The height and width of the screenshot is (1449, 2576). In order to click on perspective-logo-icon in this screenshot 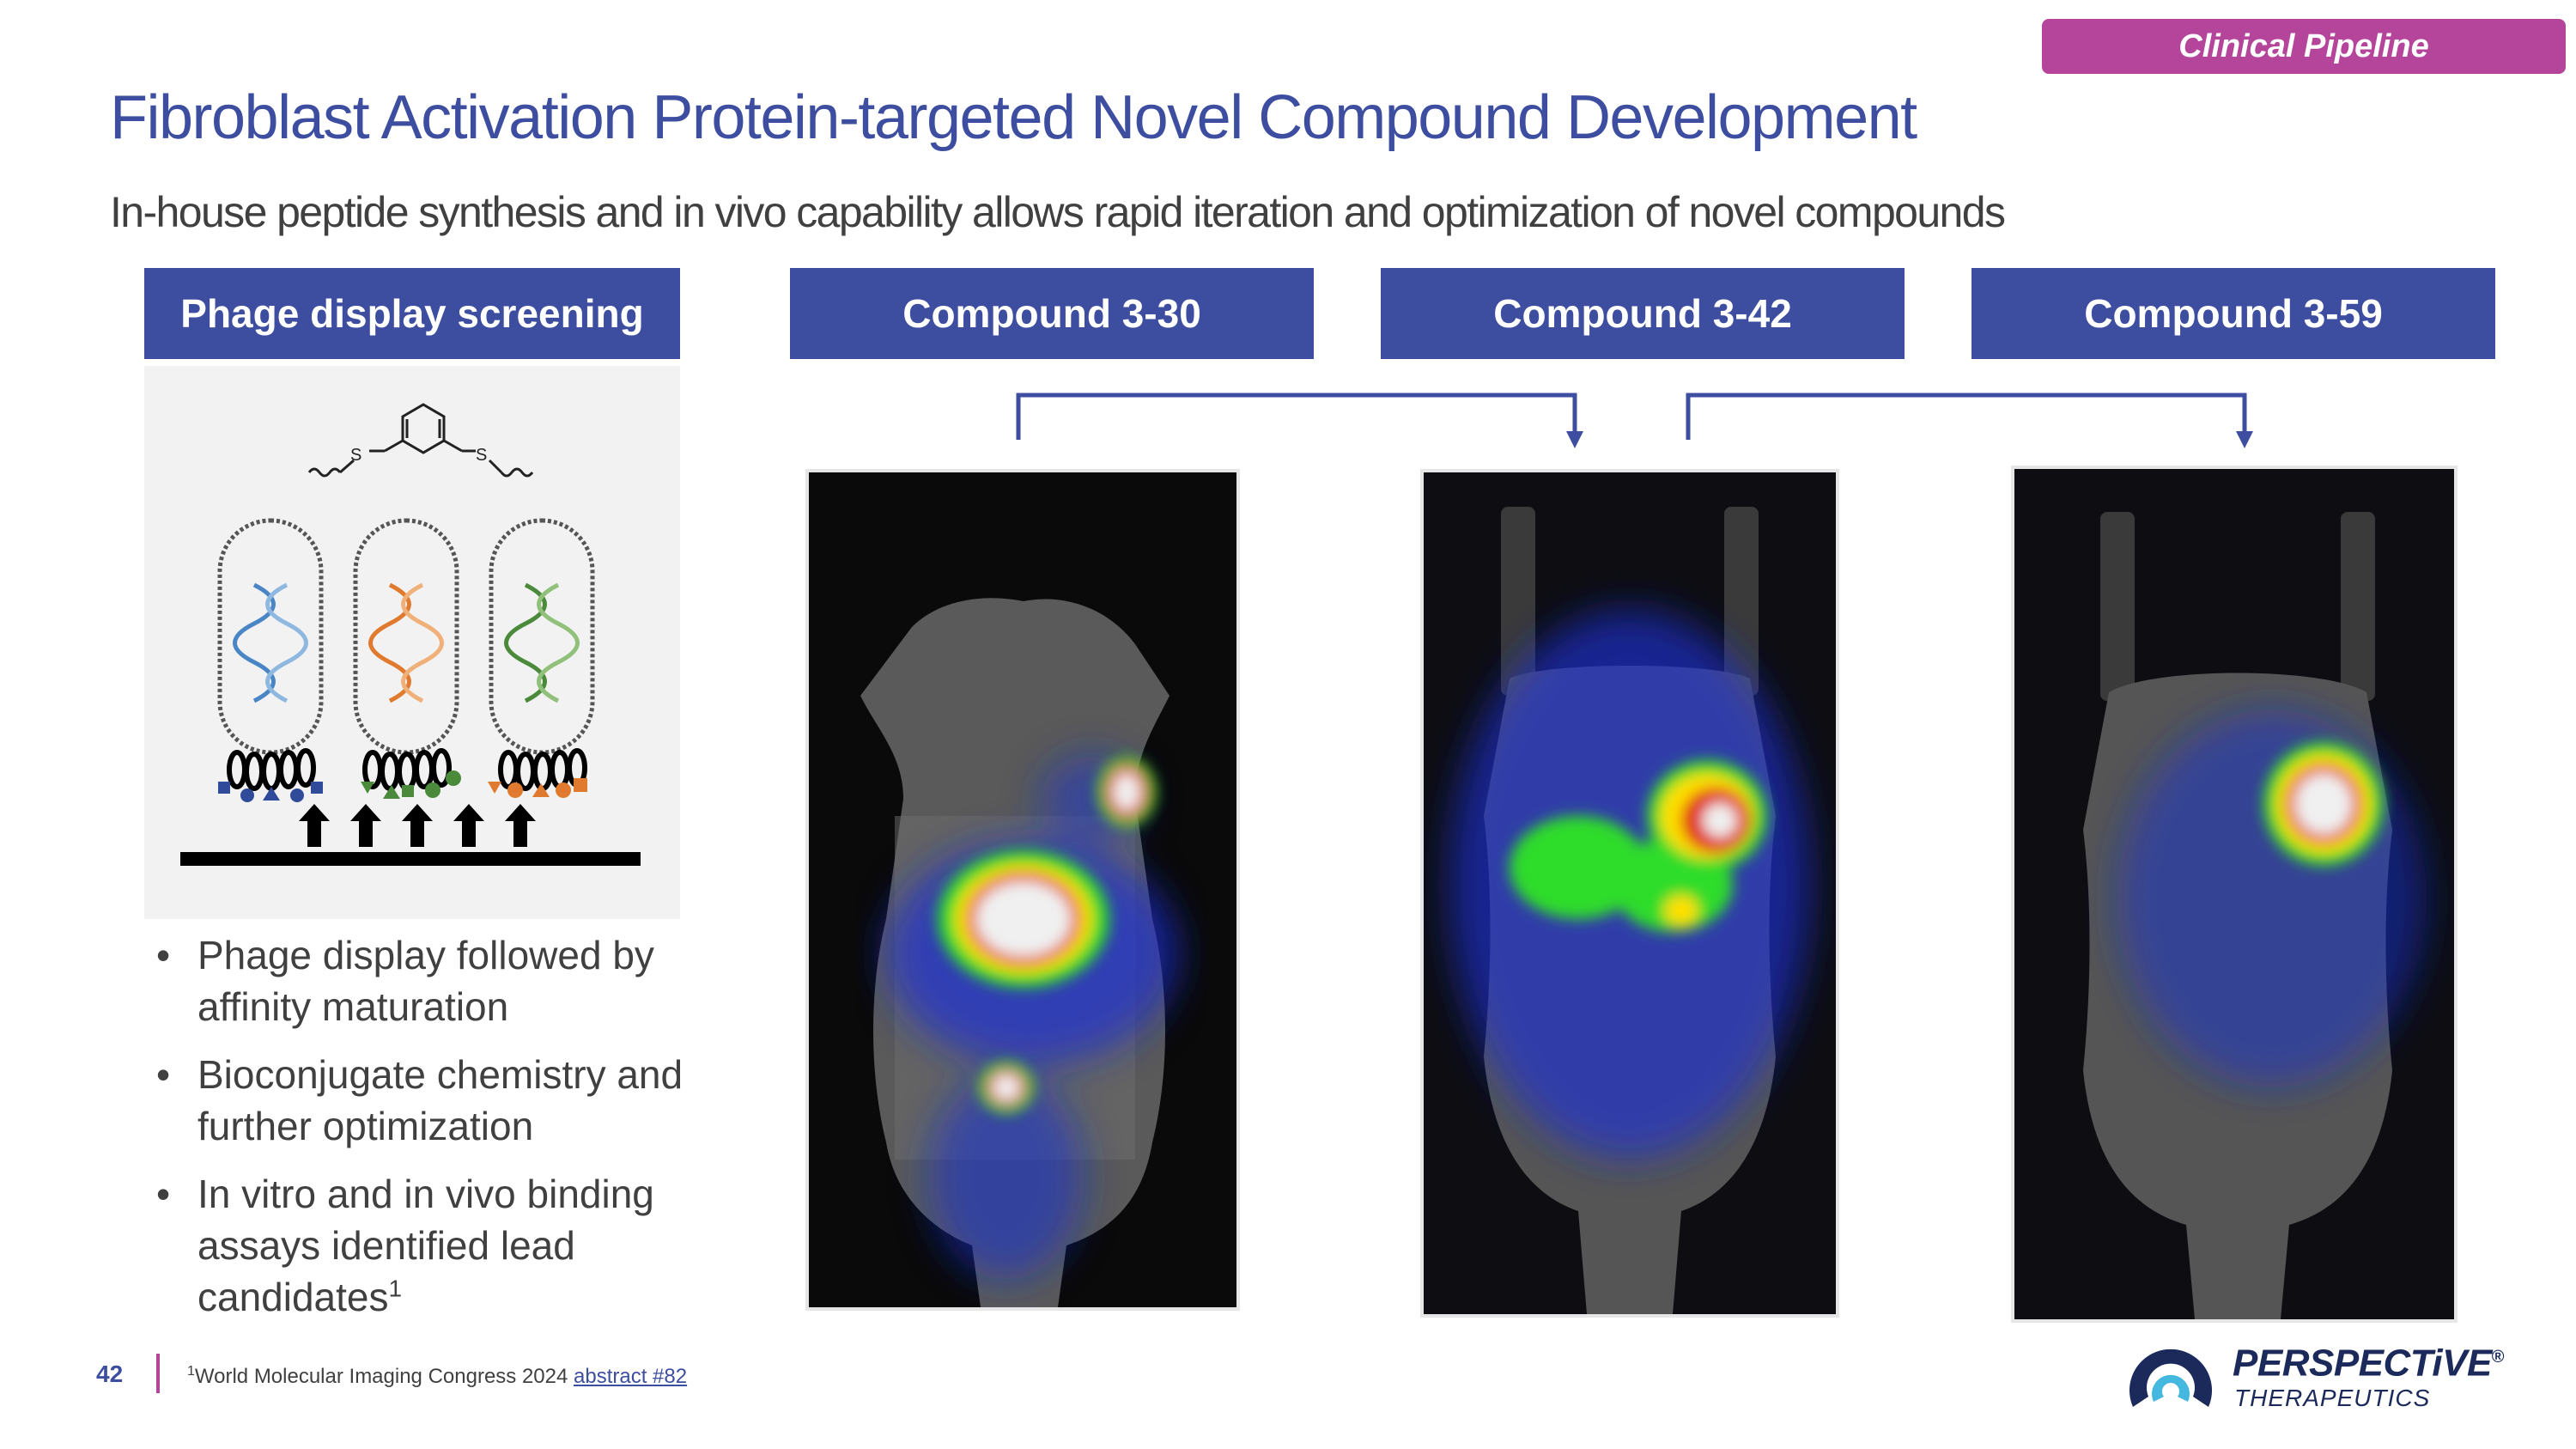, I will do `click(2170, 1378)`.